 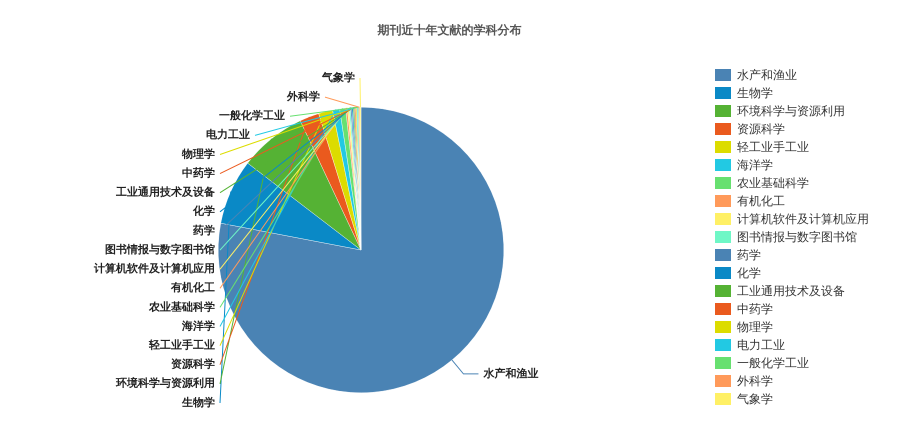 What do you see at coordinates (755, 309) in the screenshot?
I see `legend-label: 中药学` at bounding box center [755, 309].